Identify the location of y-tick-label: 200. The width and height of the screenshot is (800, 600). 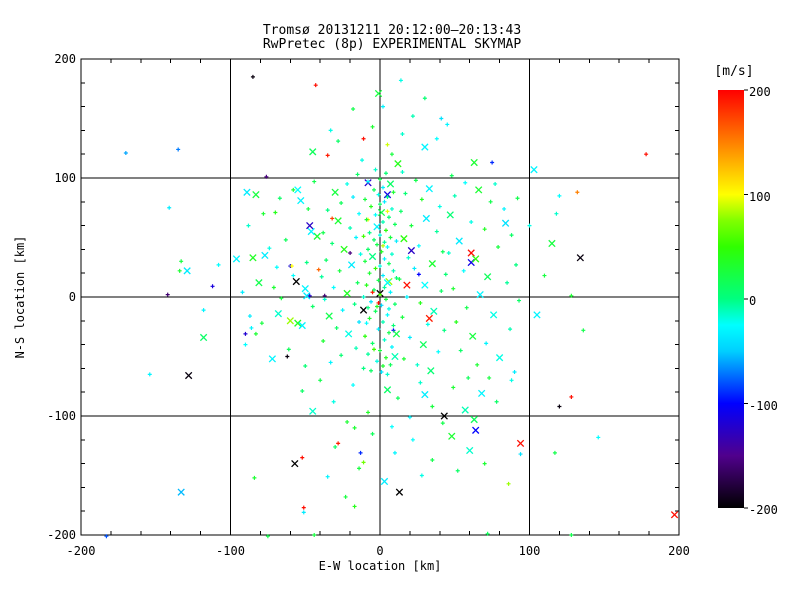
(65, 59).